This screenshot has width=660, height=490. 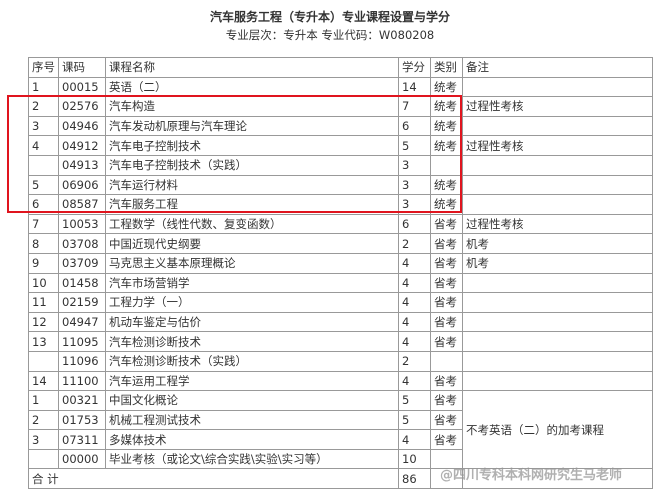 I want to click on header-row: 序号 课码 课程名称 学分 类别 备注, so click(x=340, y=67).